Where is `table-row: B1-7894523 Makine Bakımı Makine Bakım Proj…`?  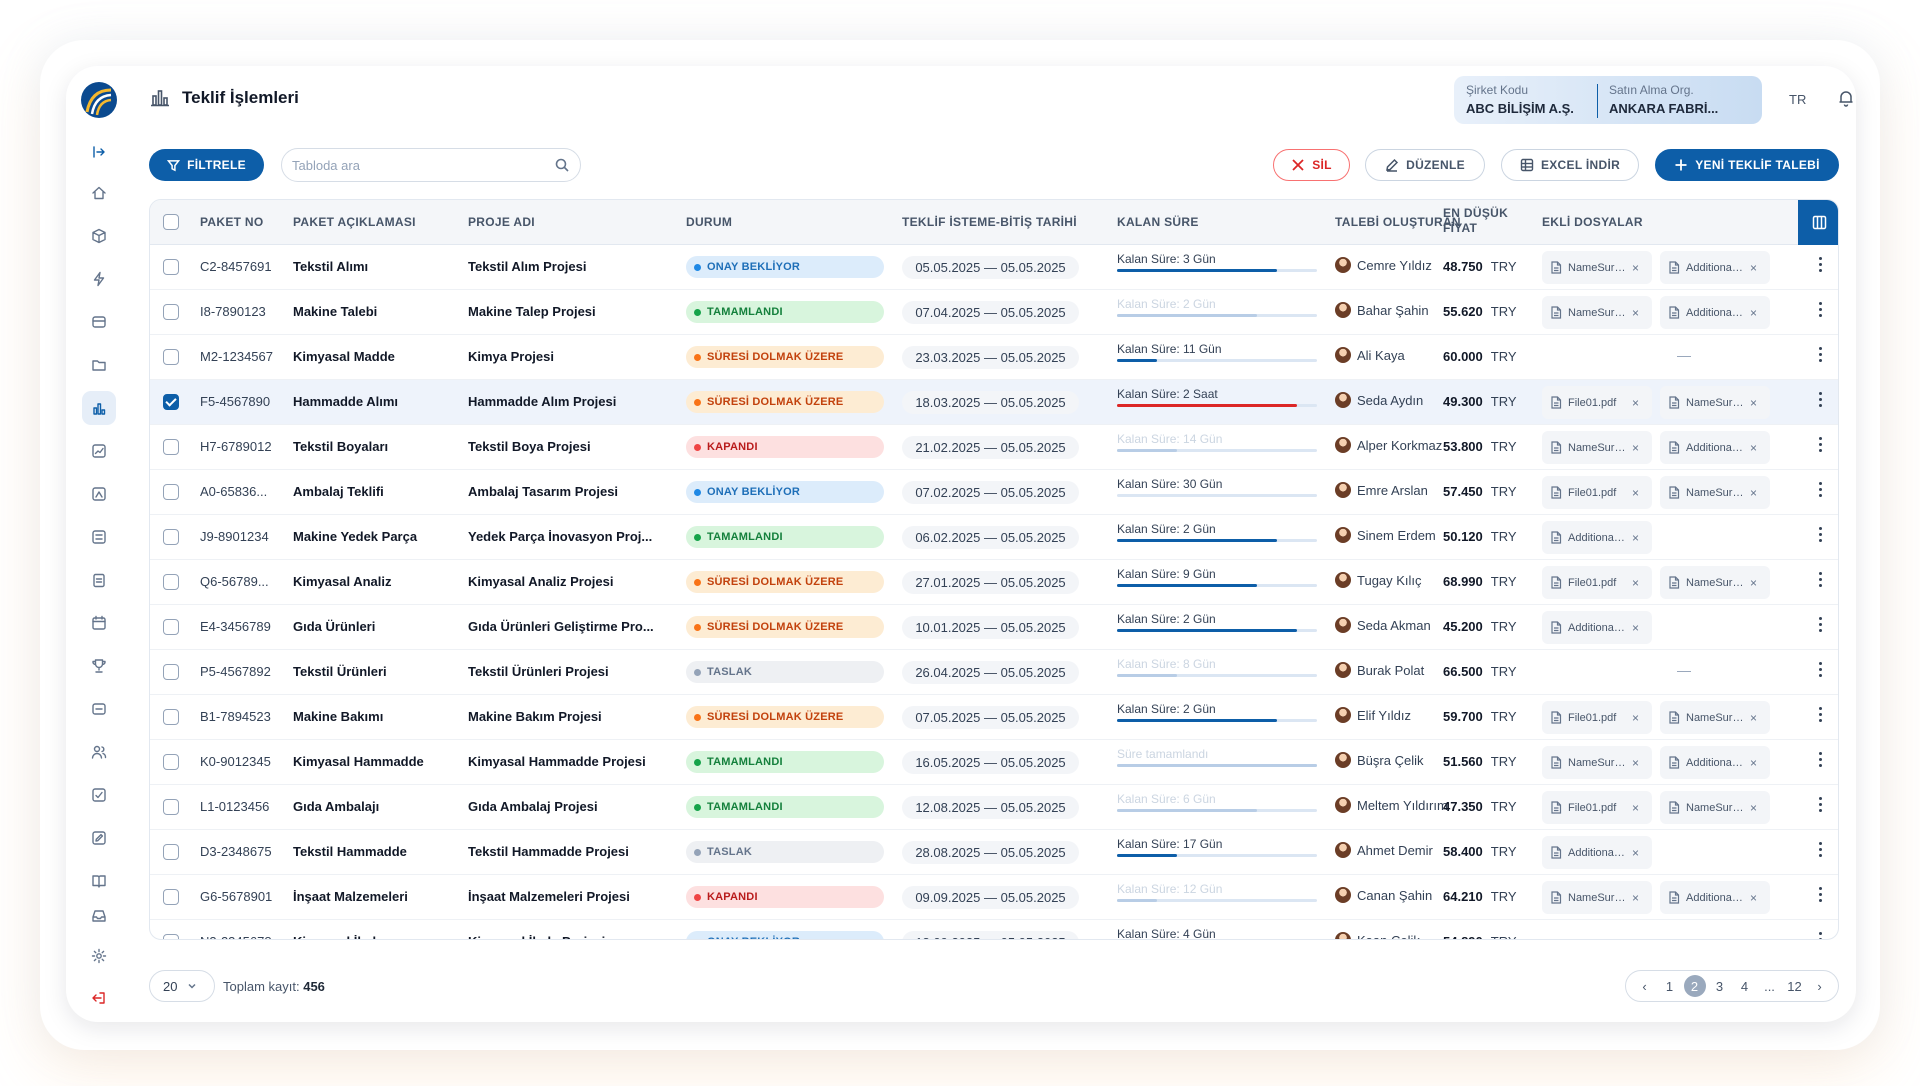 table-row: B1-7894523 Makine Bakımı Makine Bakım Proj… is located at coordinates (994, 717).